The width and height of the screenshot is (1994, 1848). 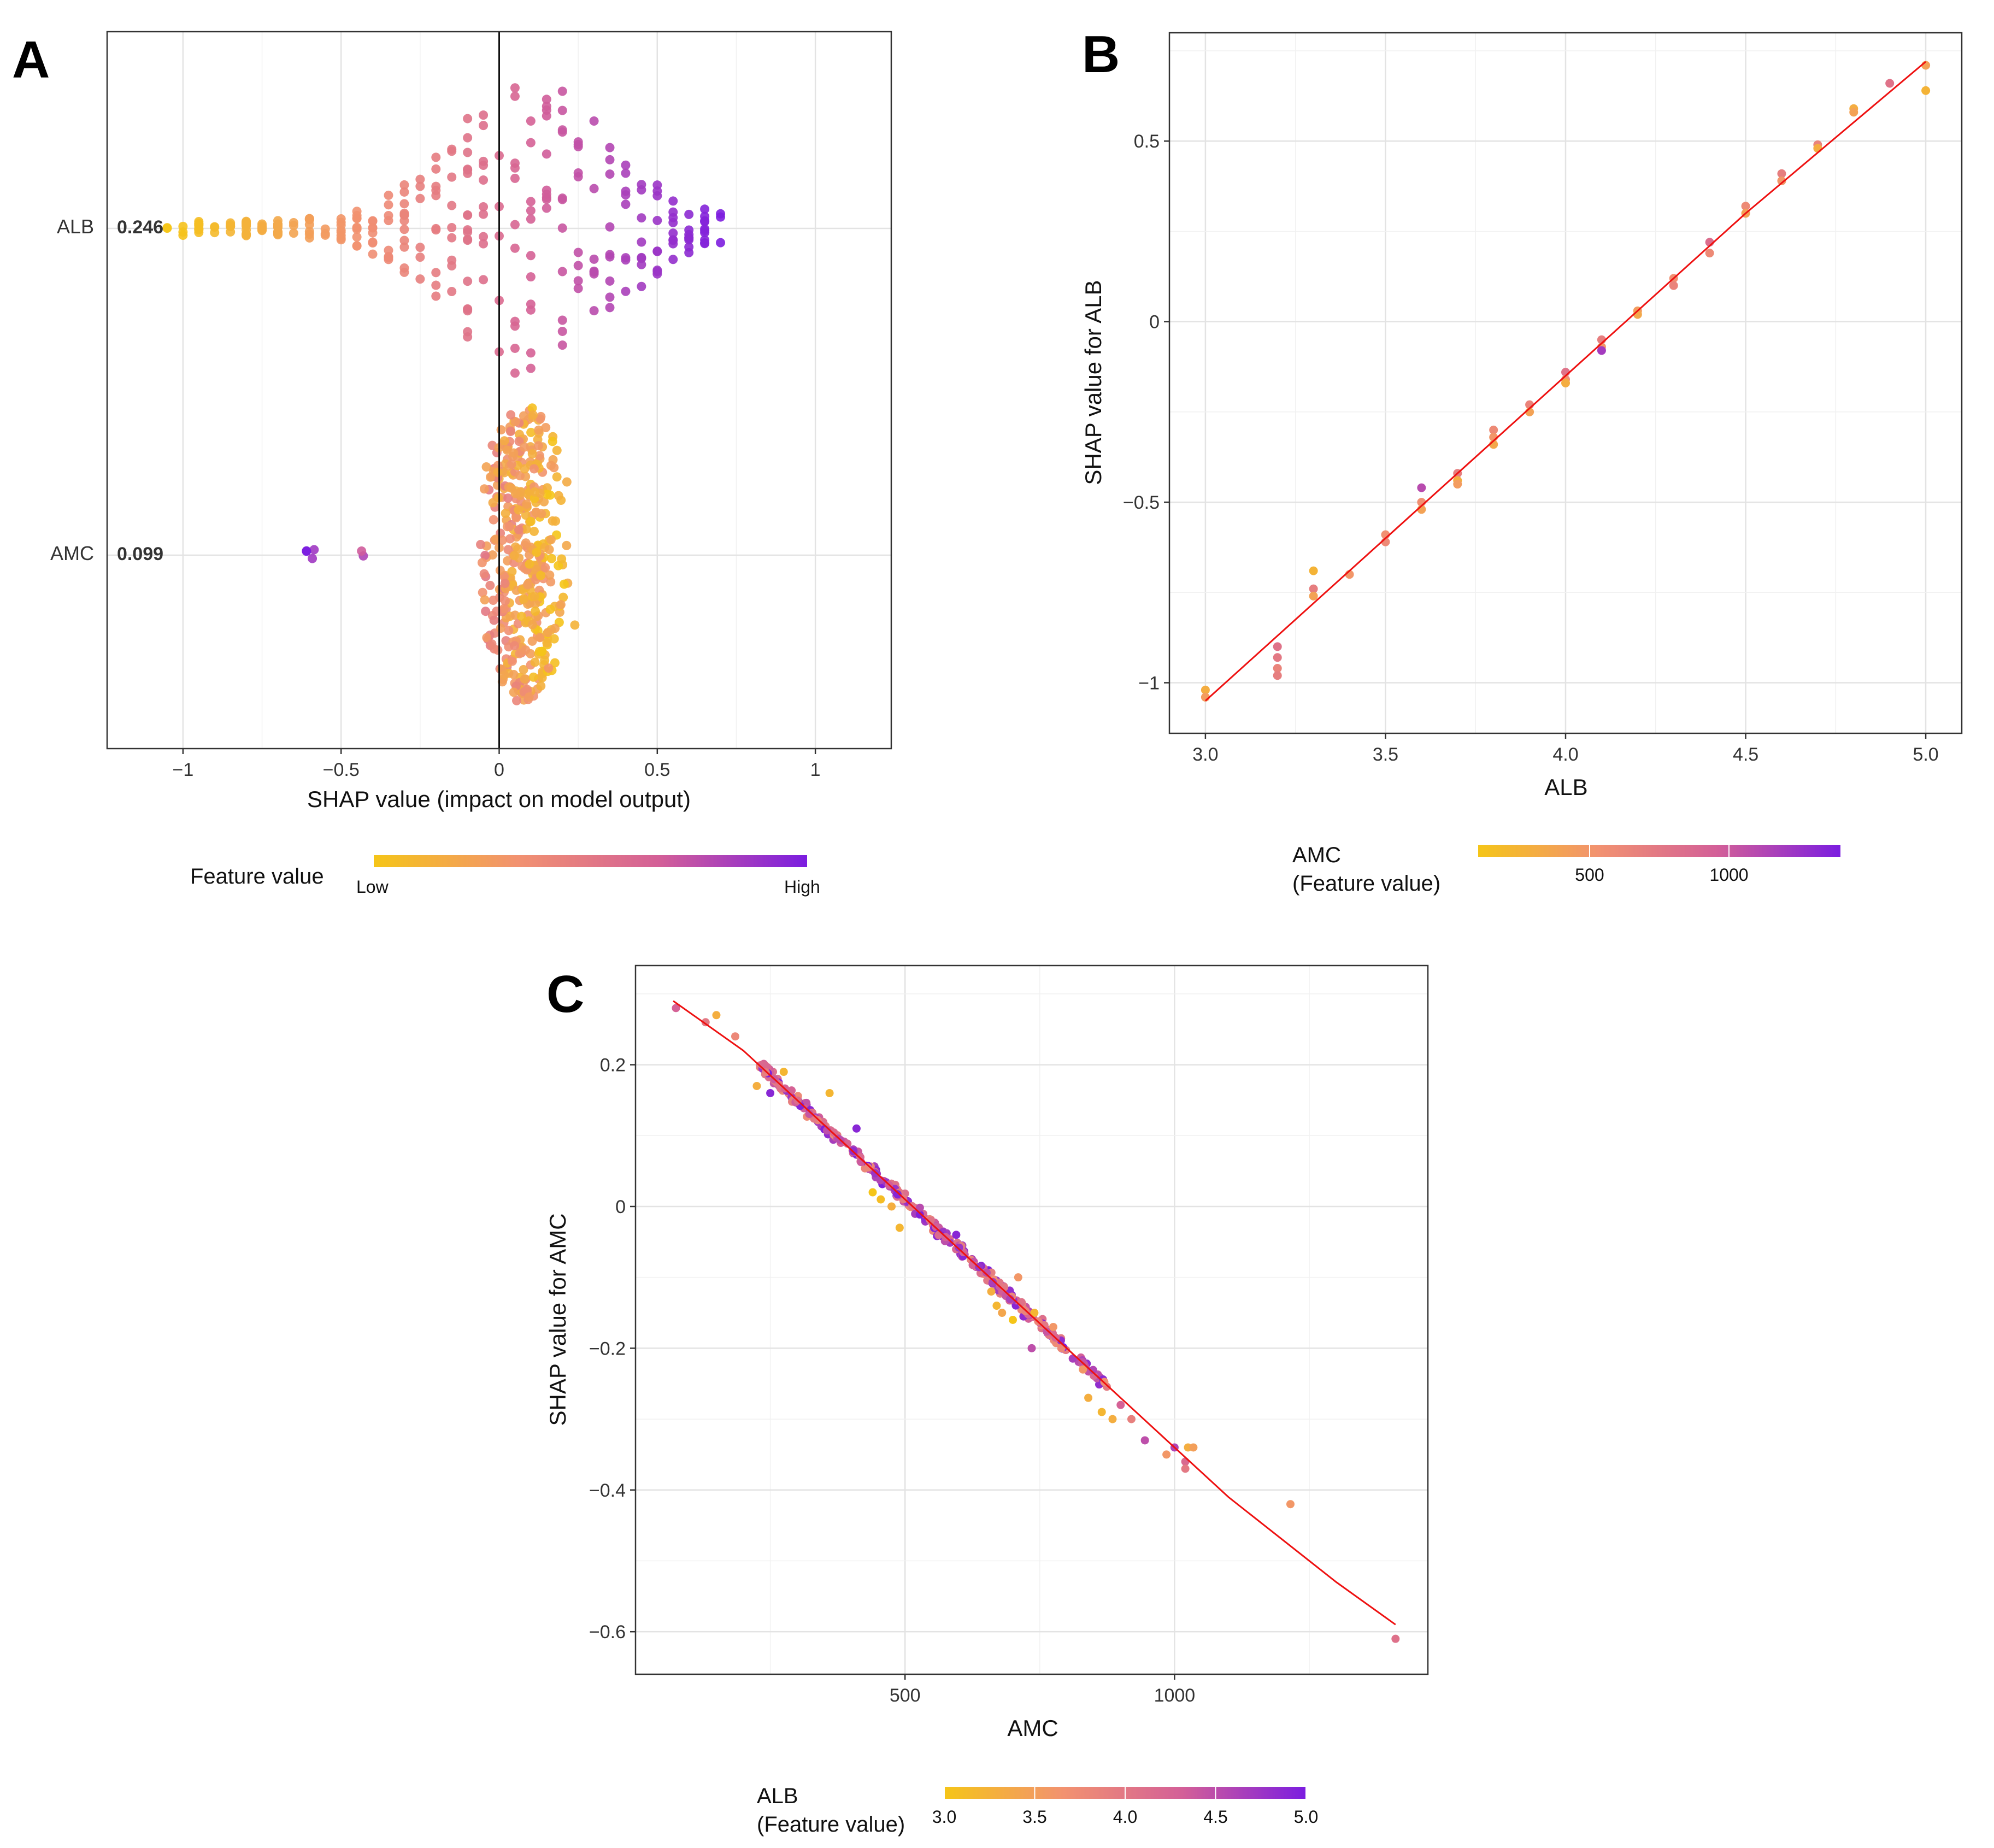 What do you see at coordinates (1175, 1695) in the screenshot?
I see `panel-c-x-tick-label: 1000` at bounding box center [1175, 1695].